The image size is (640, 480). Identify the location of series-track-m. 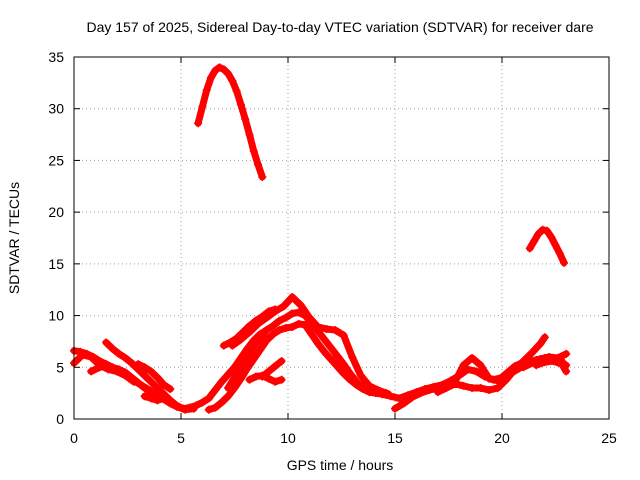
(272, 369).